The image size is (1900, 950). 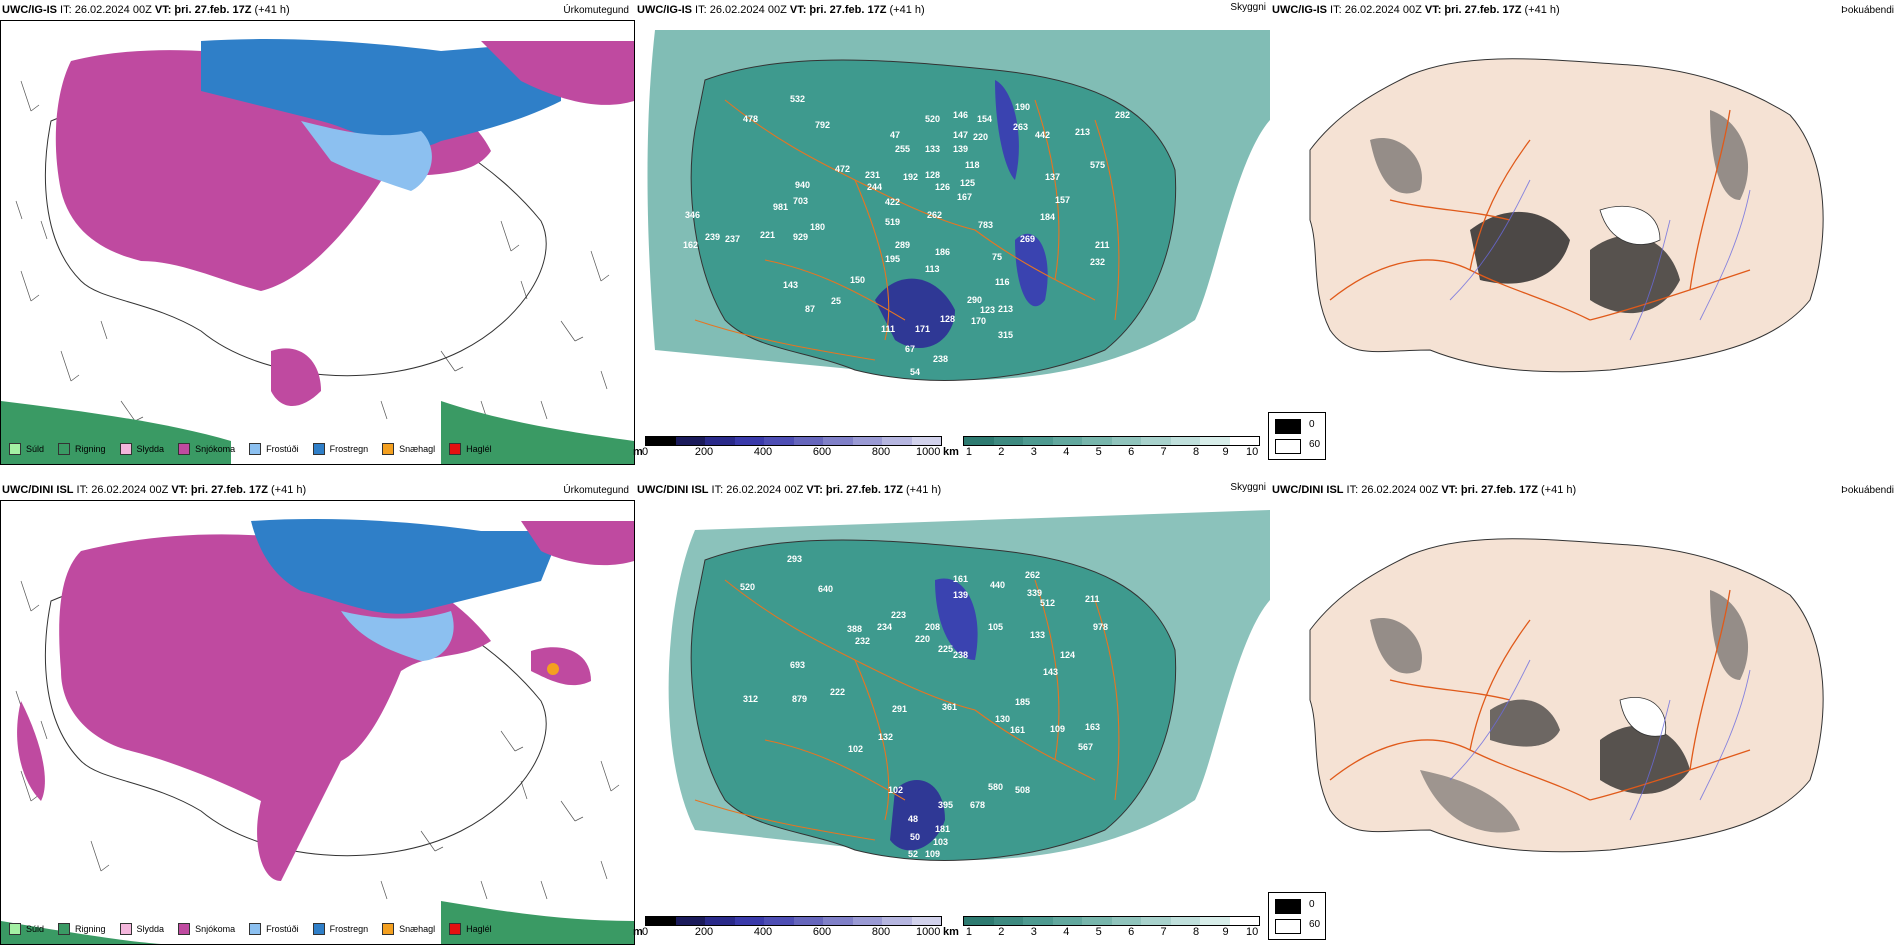 I want to click on svg-text: 640, so click(x=825, y=589).